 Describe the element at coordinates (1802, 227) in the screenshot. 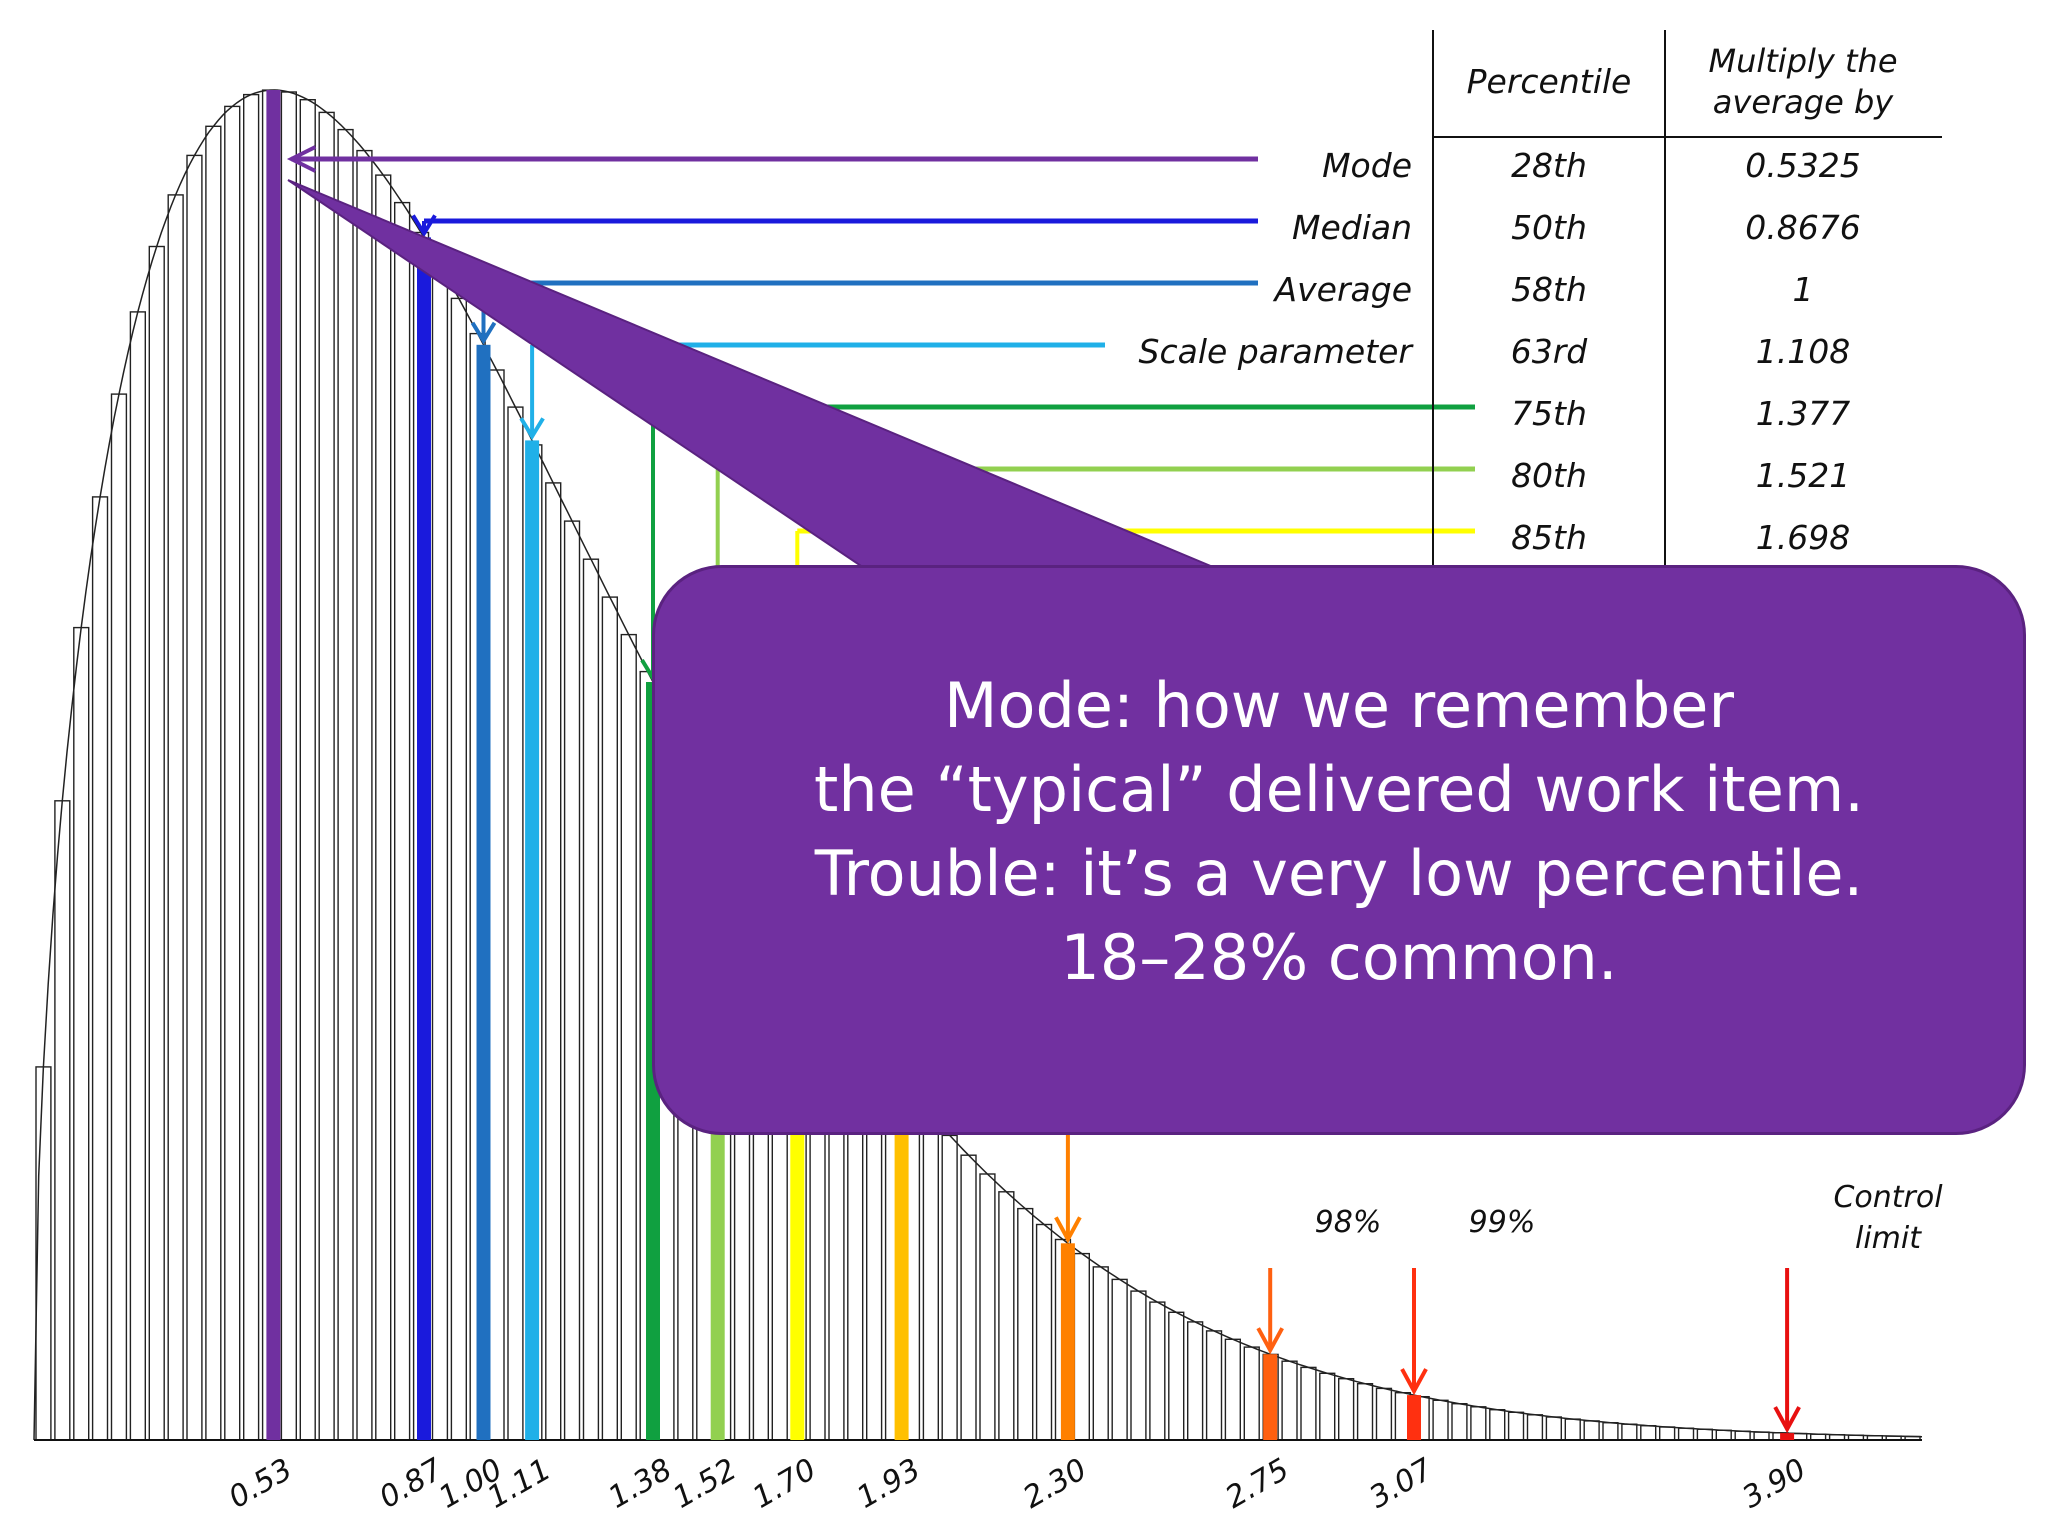

I see `table-row-multiplier: 0.8676` at that location.